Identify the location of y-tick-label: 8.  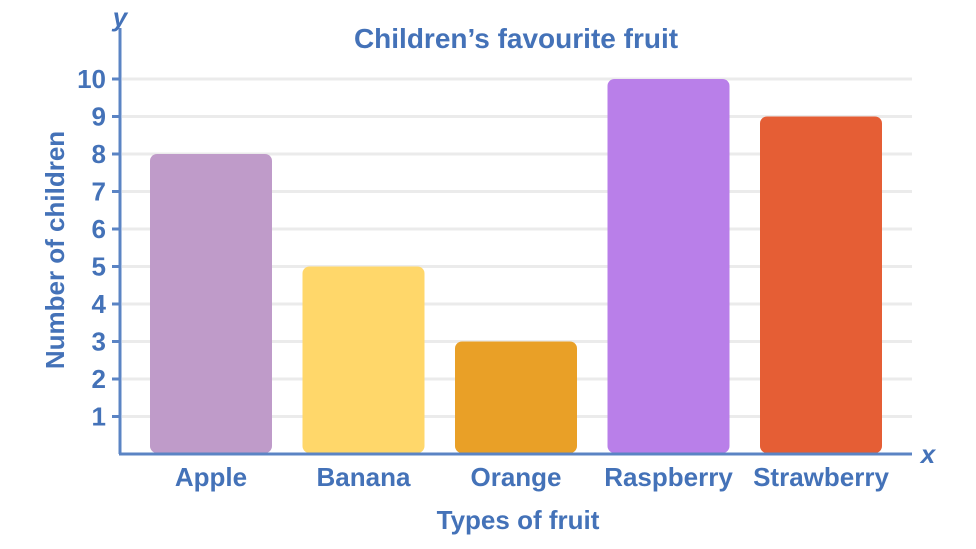
(99, 154).